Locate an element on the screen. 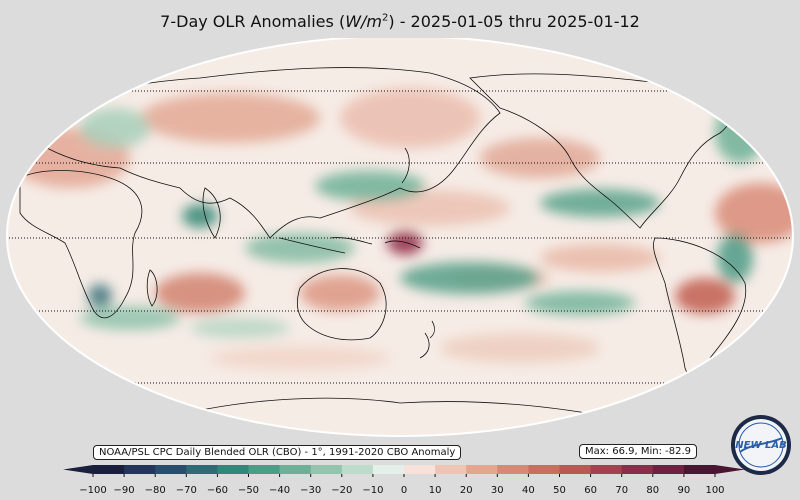 This screenshot has height=500, width=800. coastline-japan is located at coordinates (405, 165).